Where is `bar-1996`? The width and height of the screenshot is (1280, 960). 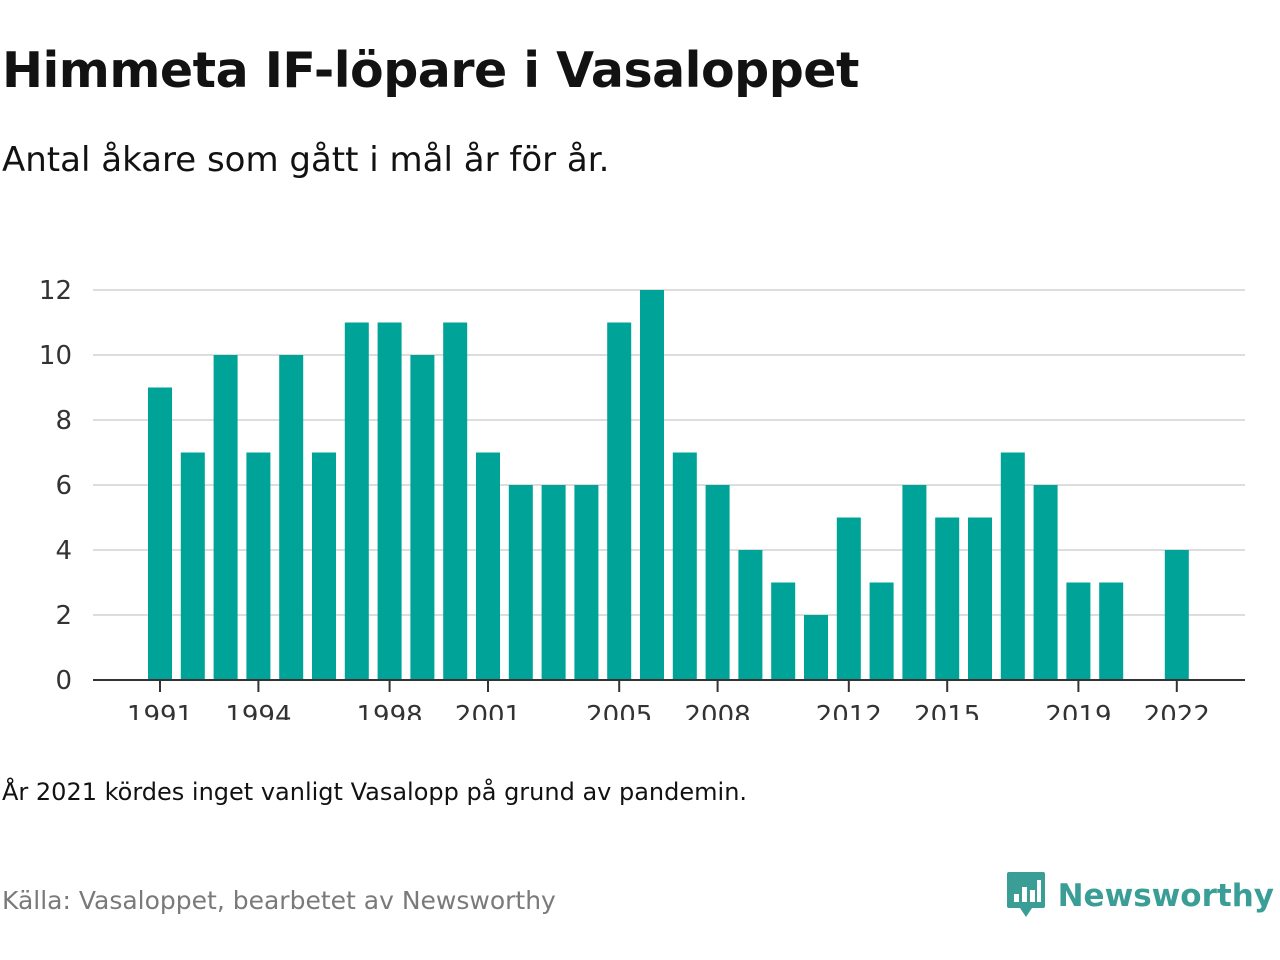 bar-1996 is located at coordinates (324, 566).